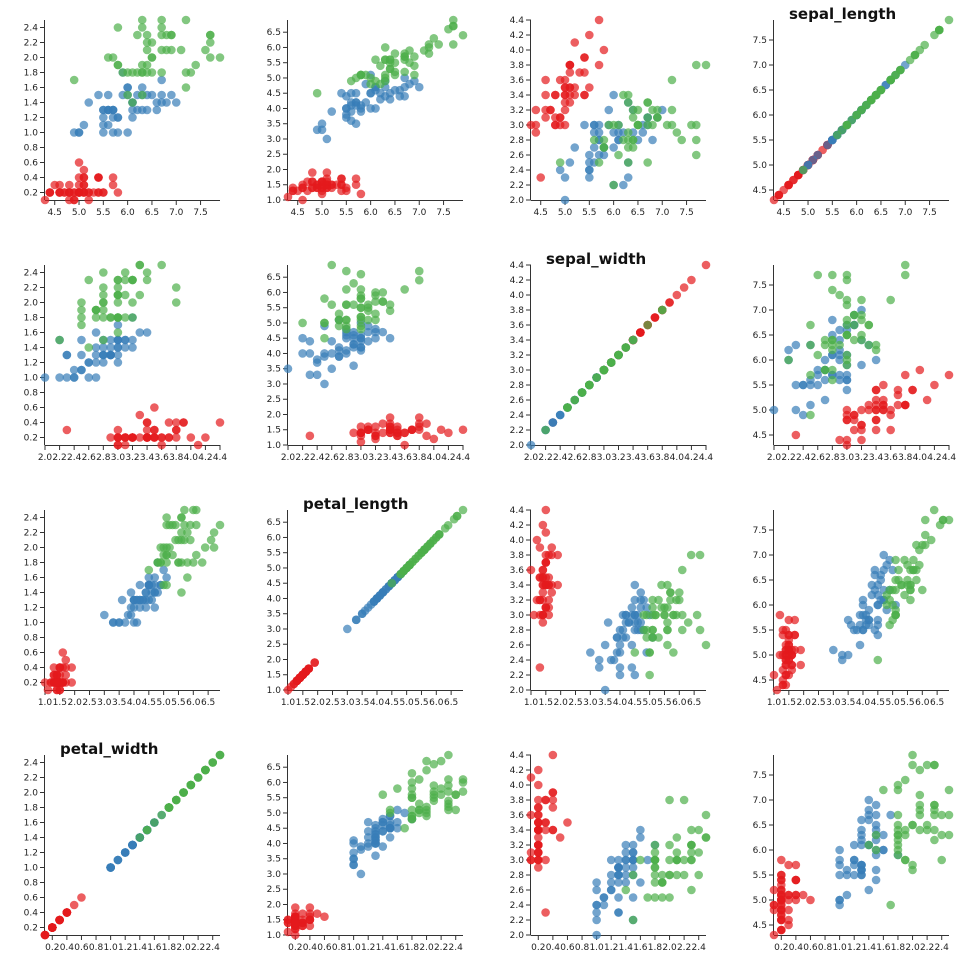 This screenshot has height=960, width=960. Describe the element at coordinates (163, 703) in the screenshot. I see `x-tick-label: 5.0` at that location.